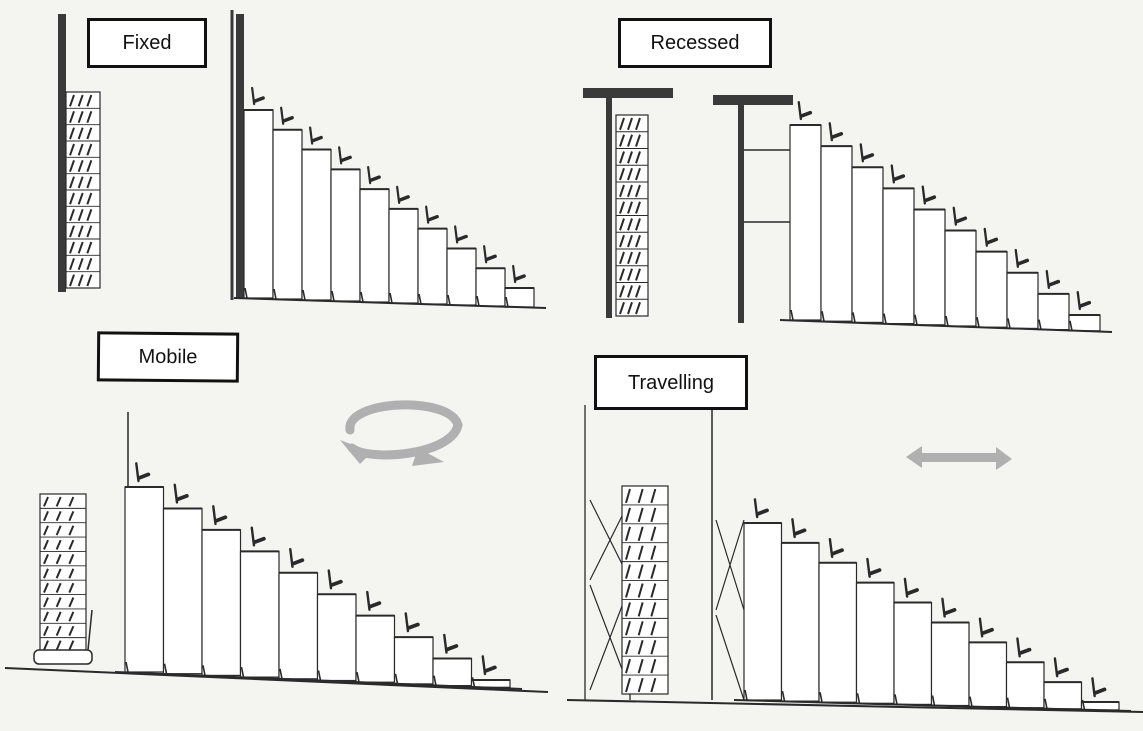 This screenshot has height=731, width=1143. I want to click on label-travelling: Travelling, so click(671, 382).